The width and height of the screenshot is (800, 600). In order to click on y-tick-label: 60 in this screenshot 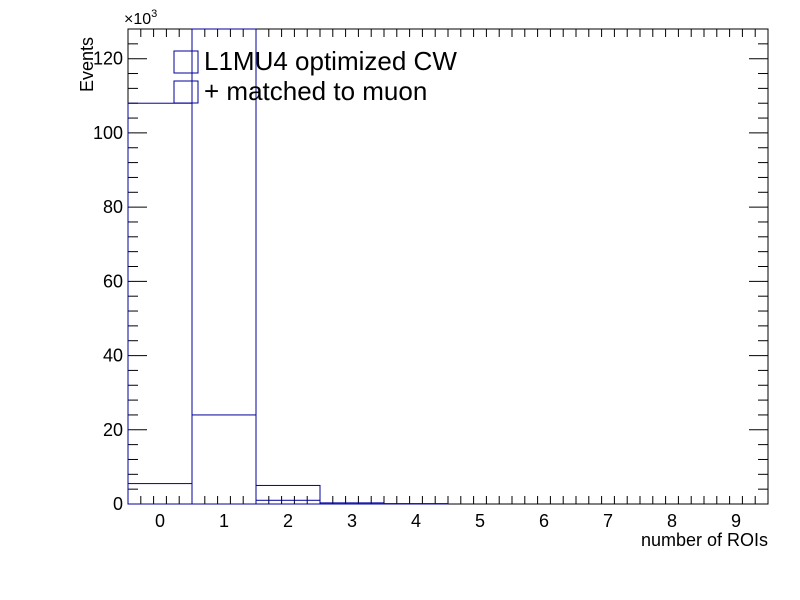, I will do `click(113, 281)`.